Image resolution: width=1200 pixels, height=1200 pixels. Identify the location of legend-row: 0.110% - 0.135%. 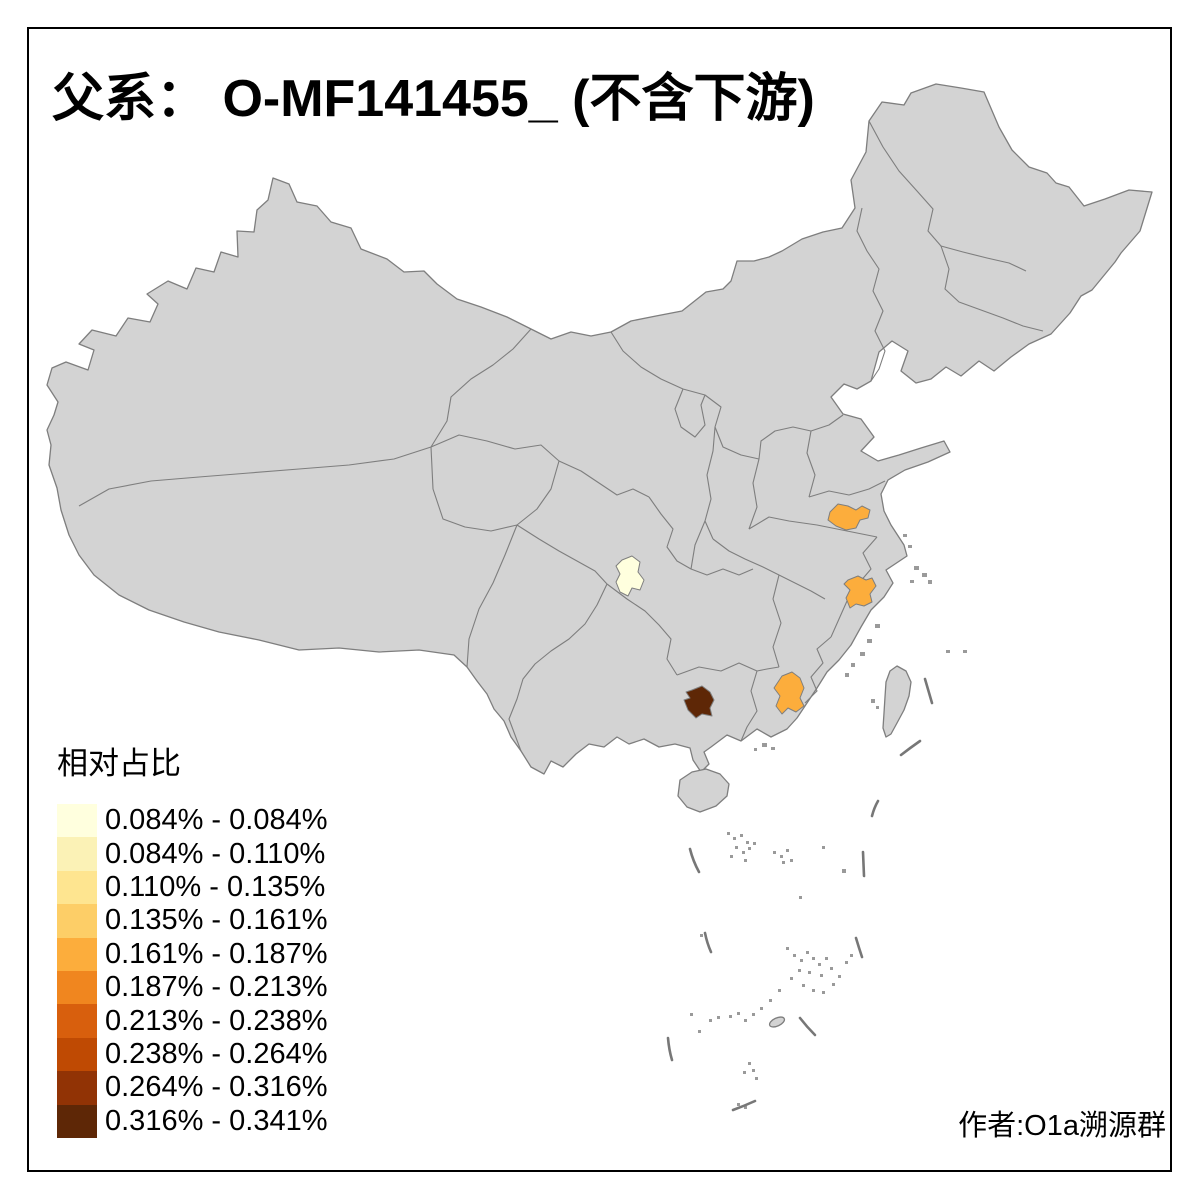
(192, 887).